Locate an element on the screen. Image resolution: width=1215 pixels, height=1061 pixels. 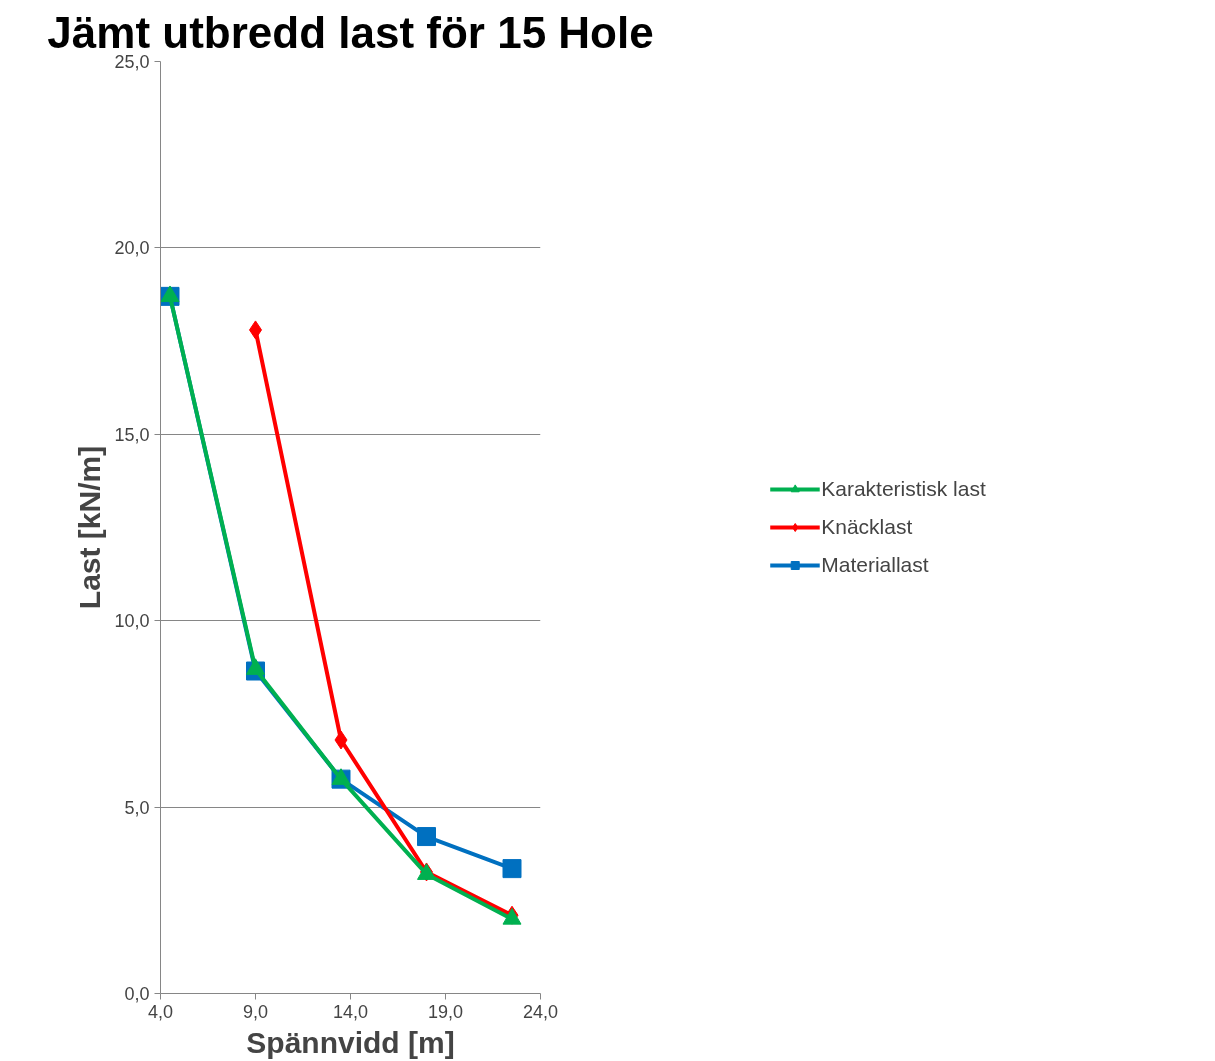
x-tick-label: 9,0 is located at coordinates (255, 1011).